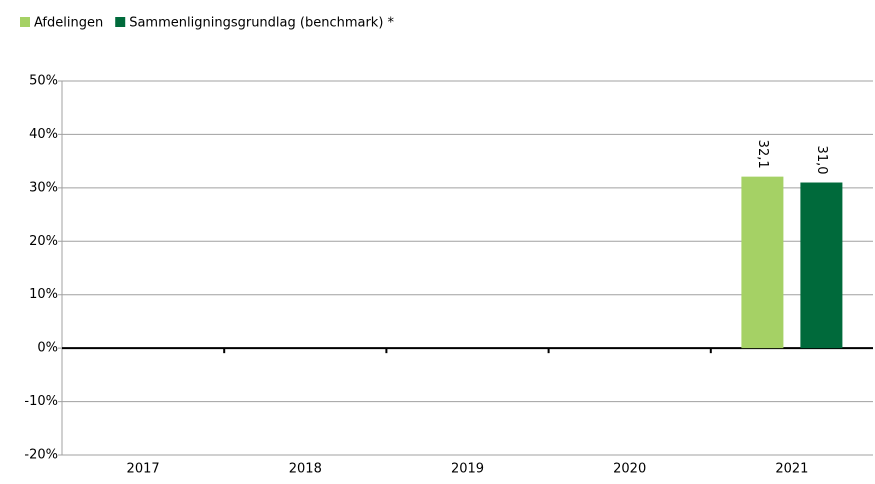 The height and width of the screenshot is (484, 875). What do you see at coordinates (467, 469) in the screenshot?
I see `x-tick-label: 2019` at bounding box center [467, 469].